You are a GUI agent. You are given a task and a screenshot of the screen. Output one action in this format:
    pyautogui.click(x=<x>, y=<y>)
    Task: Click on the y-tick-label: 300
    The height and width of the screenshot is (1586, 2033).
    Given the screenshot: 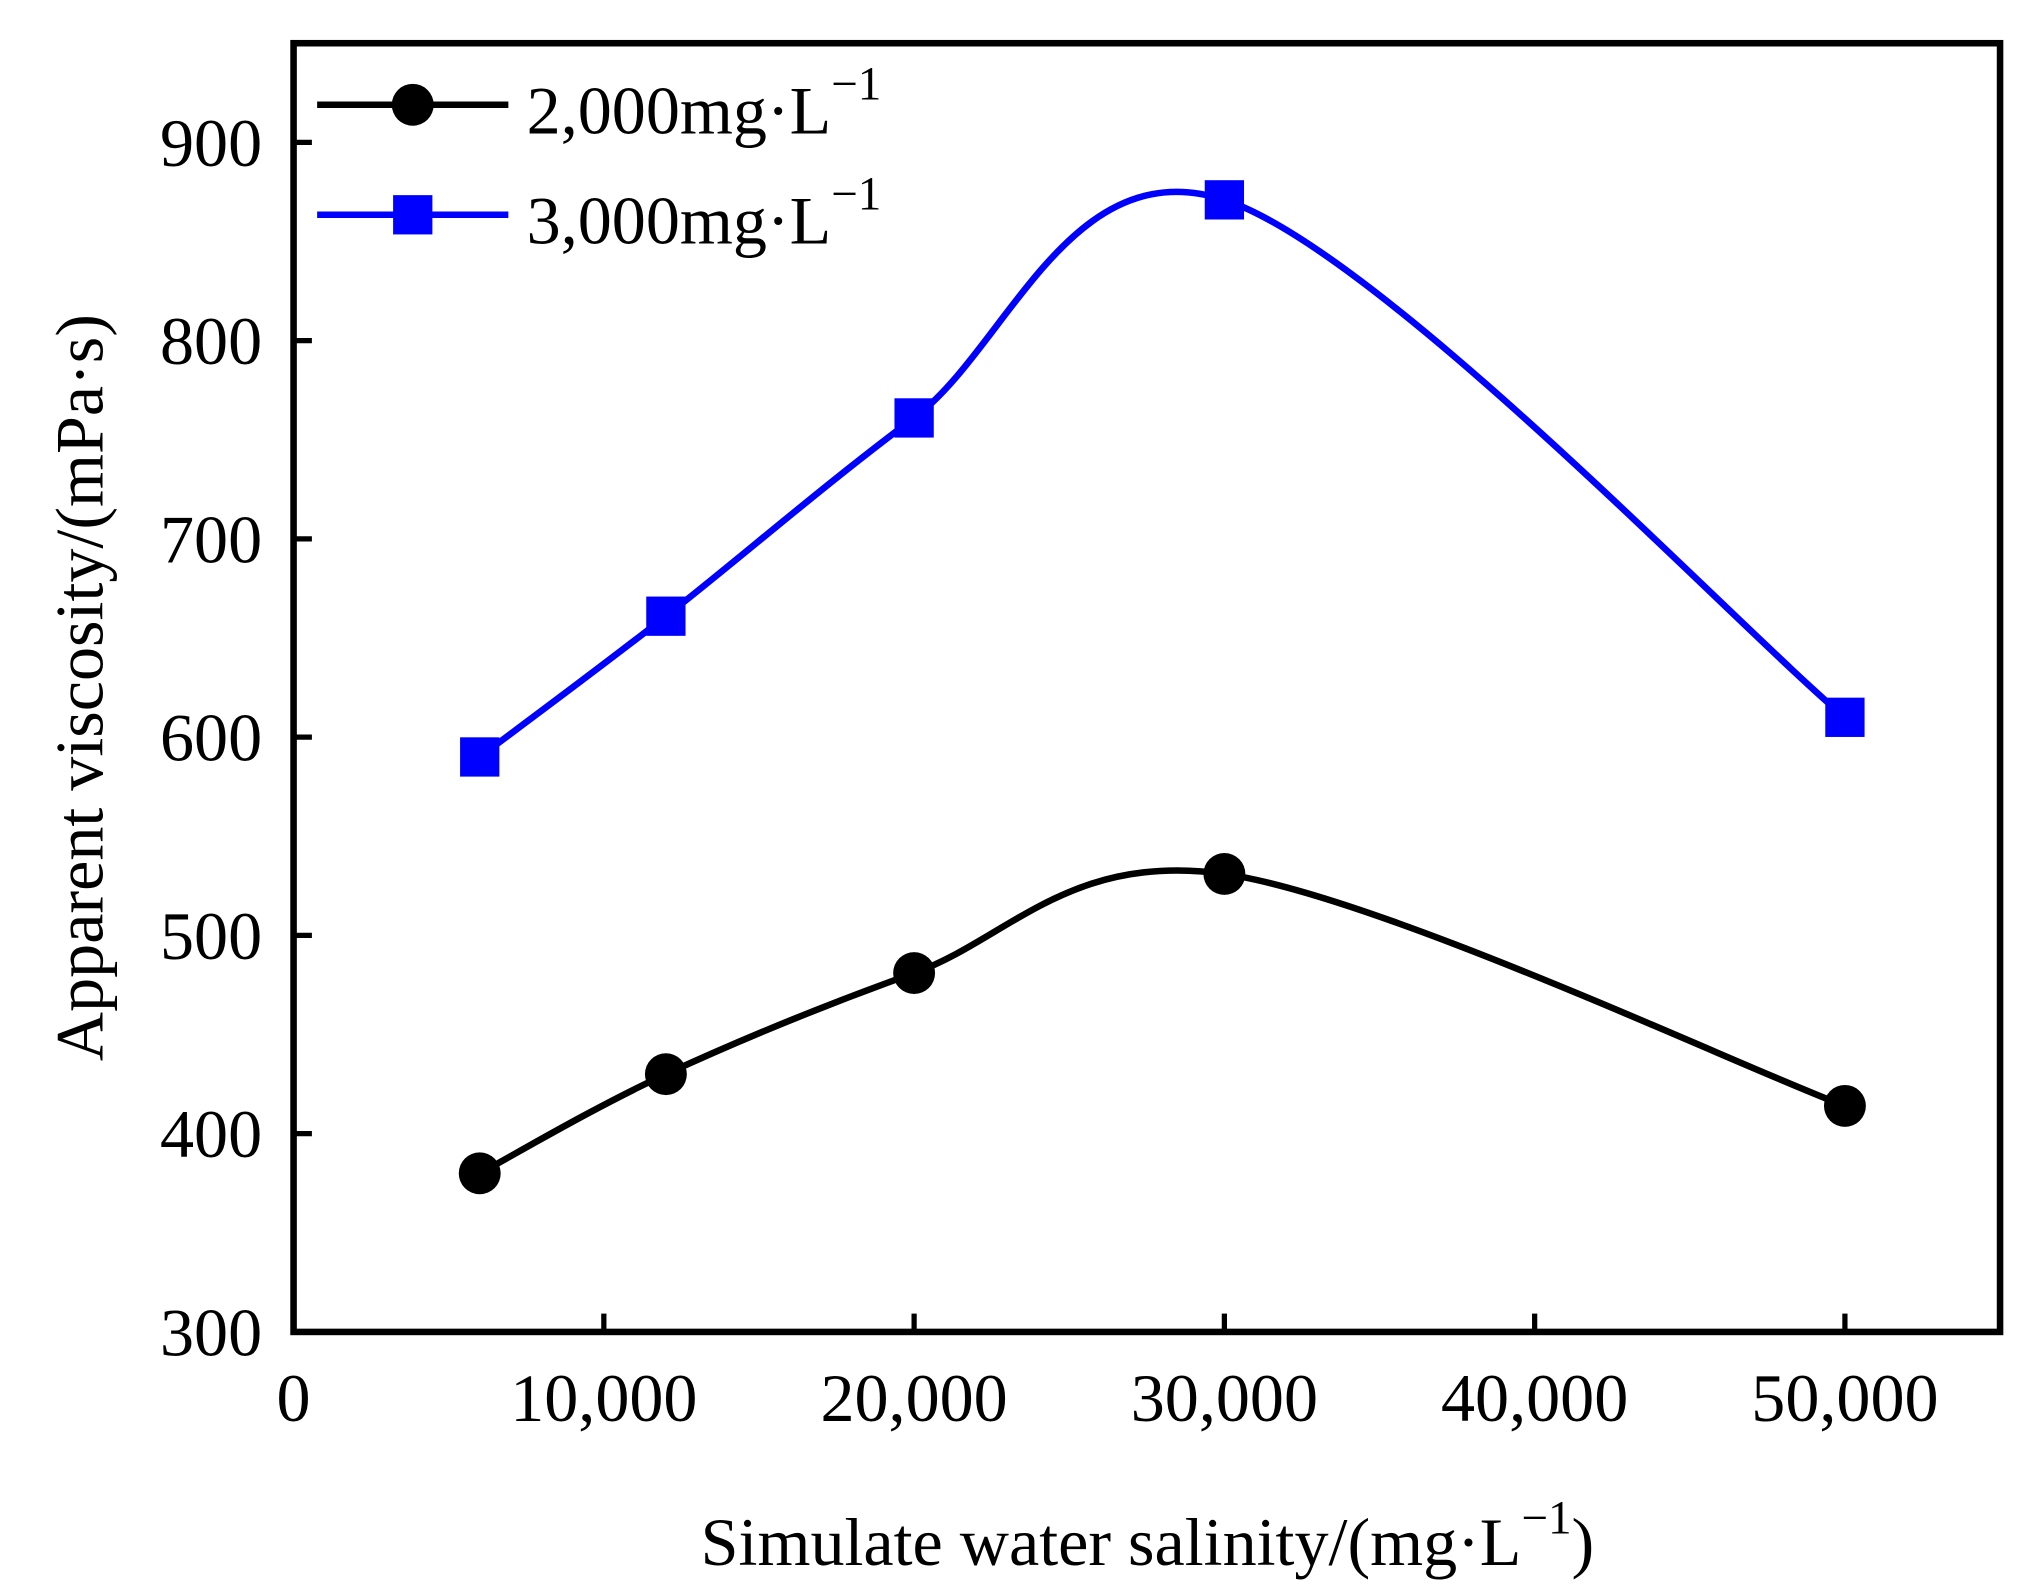 What is the action you would take?
    pyautogui.click(x=211, y=1332)
    